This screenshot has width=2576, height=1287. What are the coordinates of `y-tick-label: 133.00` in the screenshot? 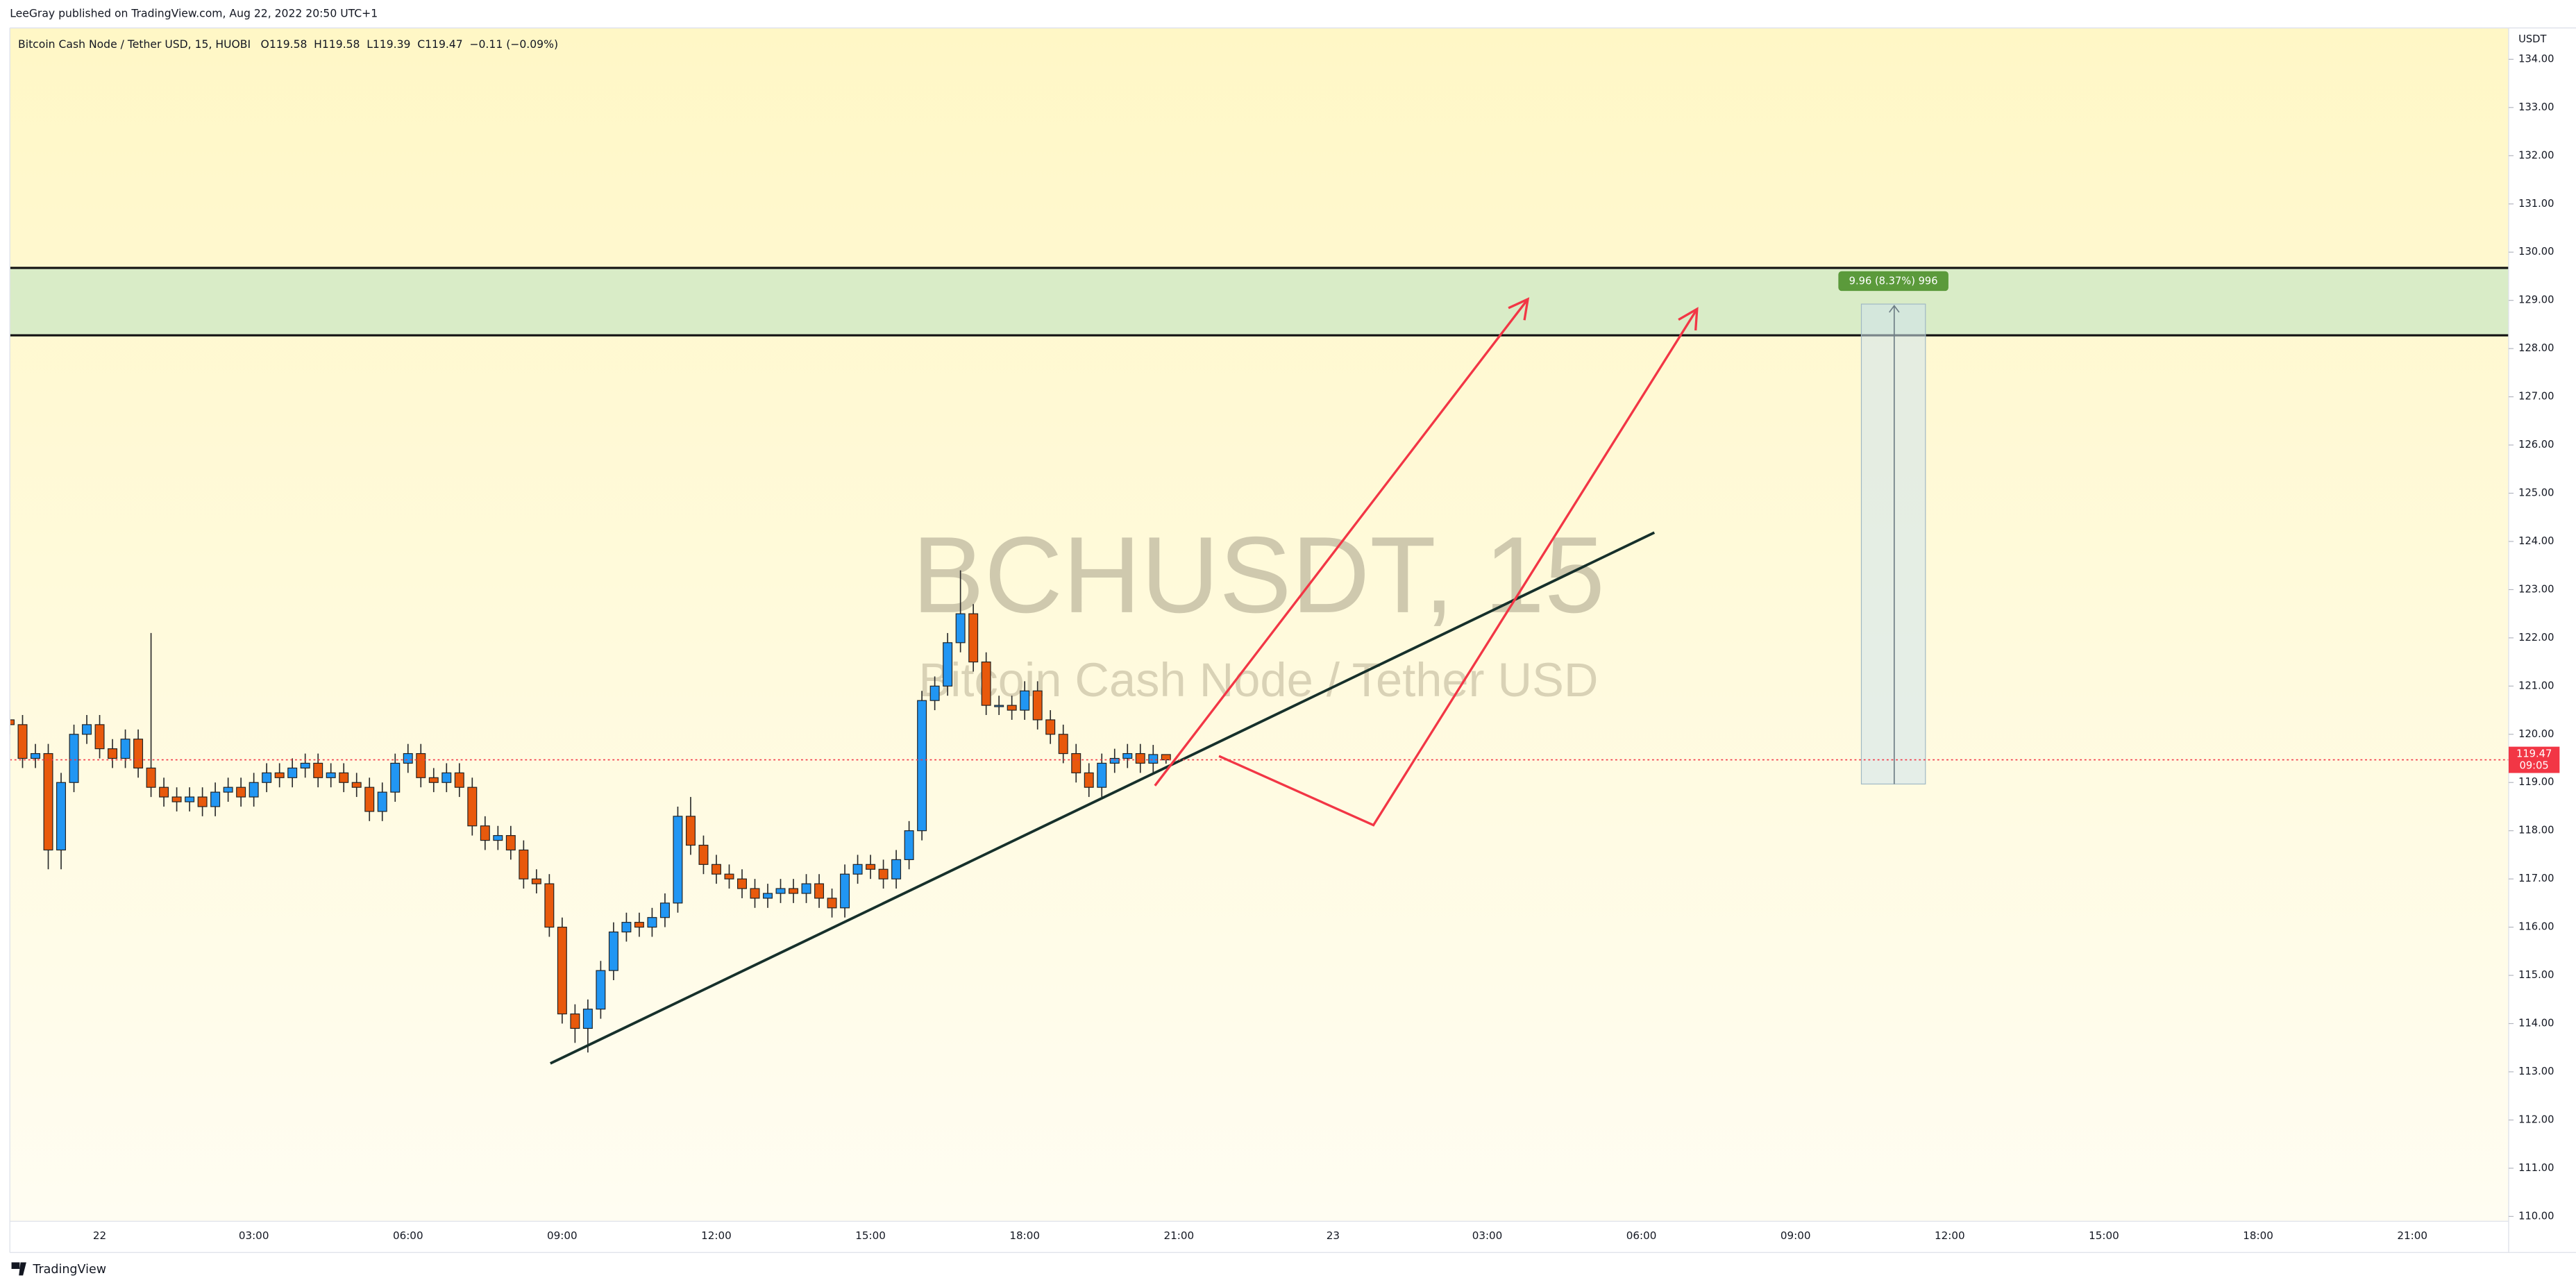 It's located at (2536, 107).